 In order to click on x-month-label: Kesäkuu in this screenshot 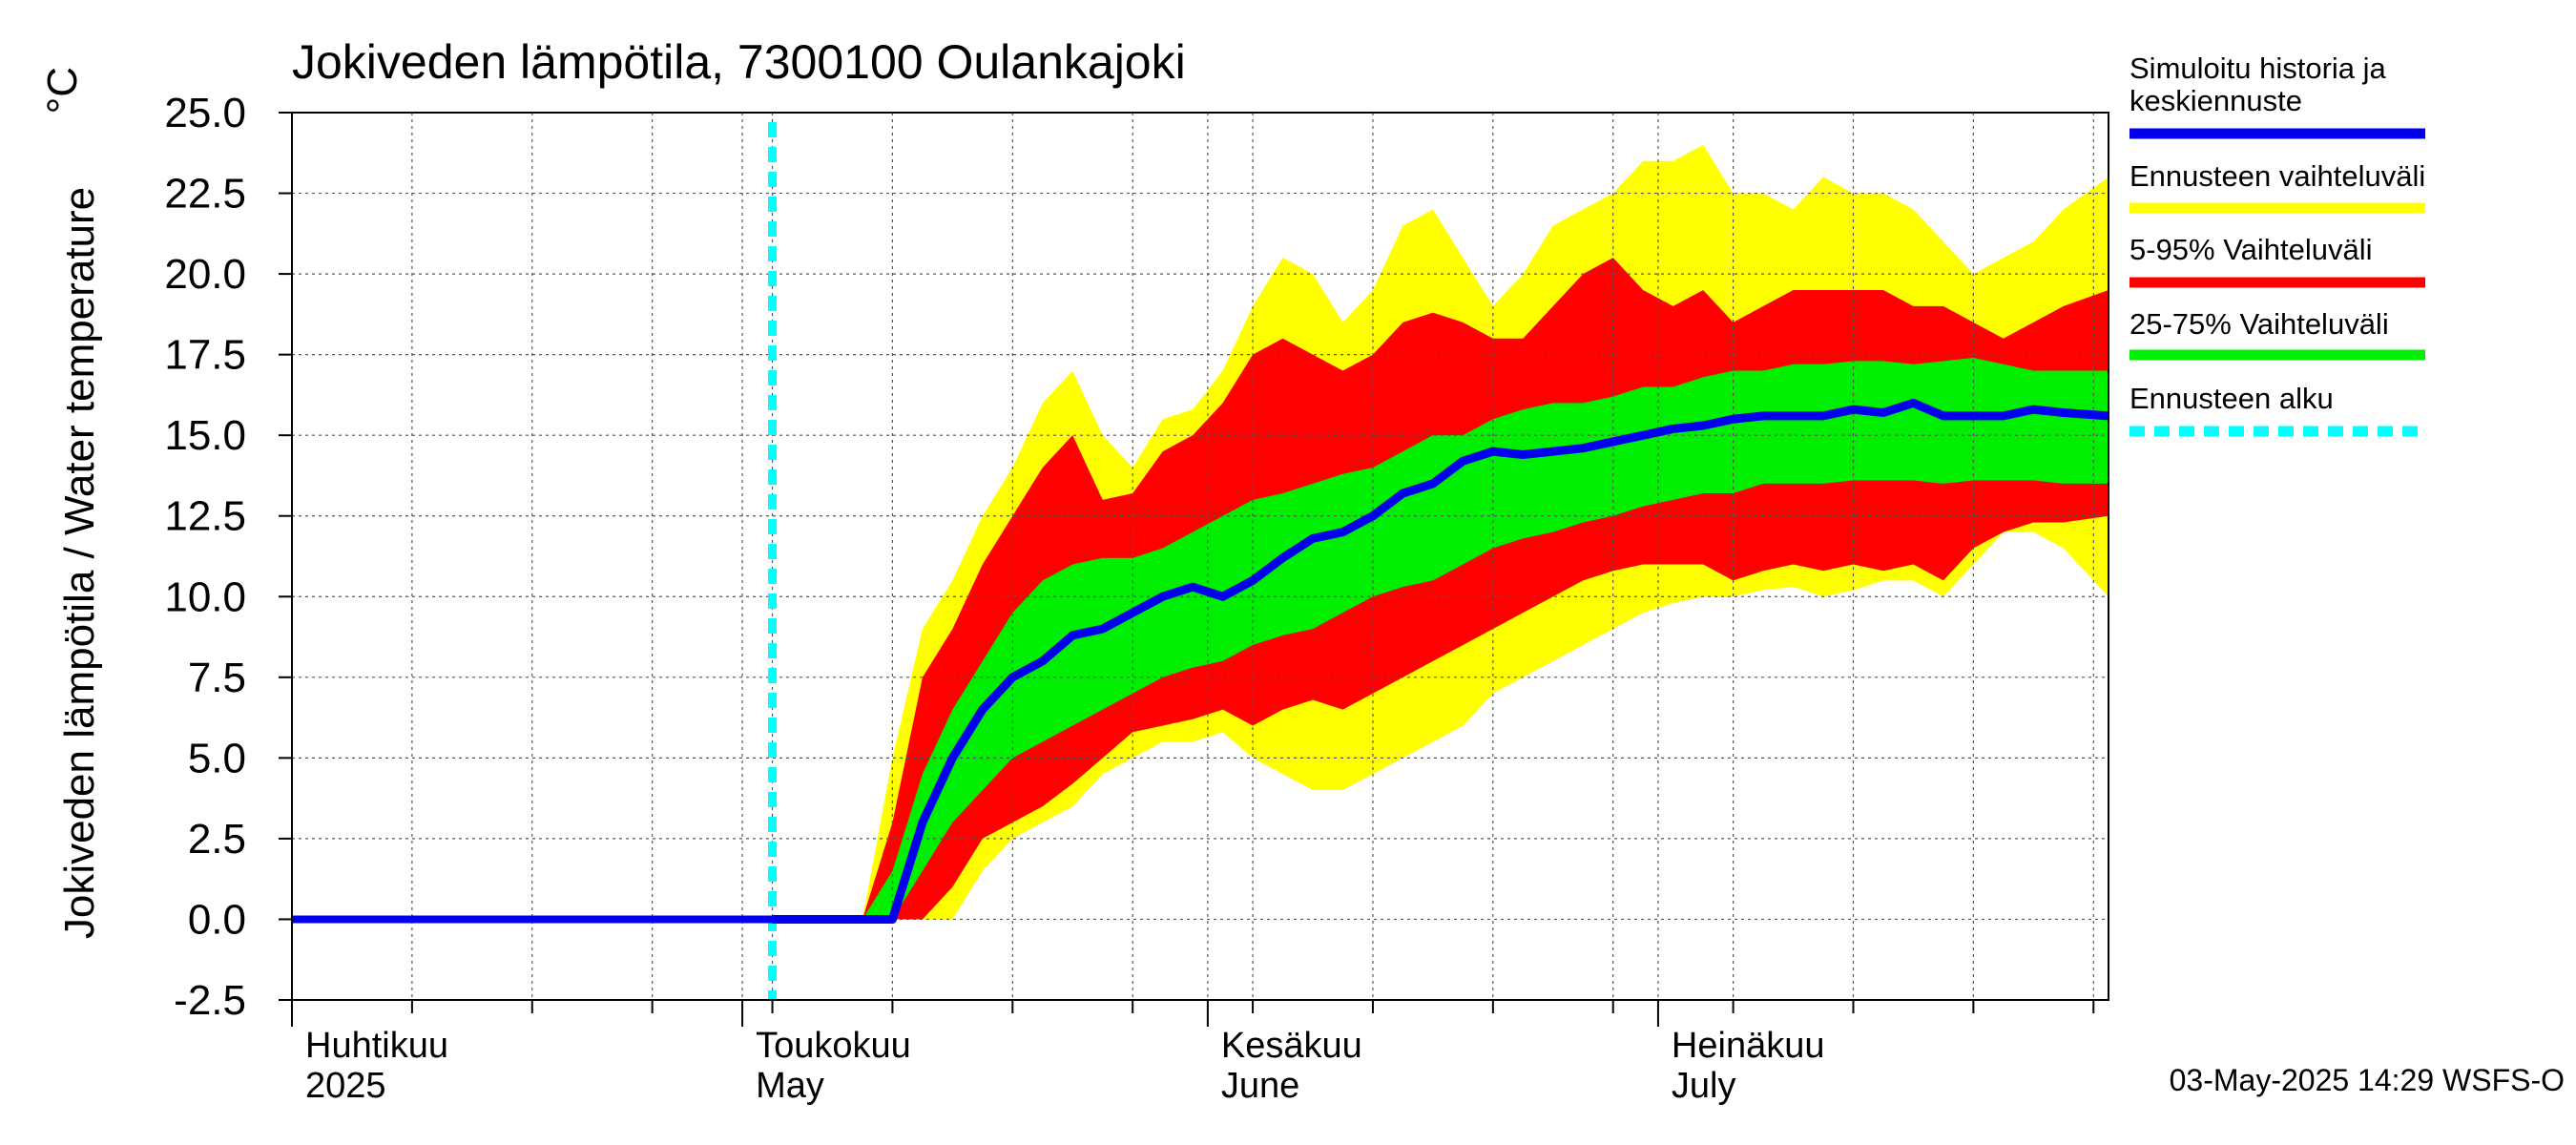, I will do `click(1291, 1046)`.